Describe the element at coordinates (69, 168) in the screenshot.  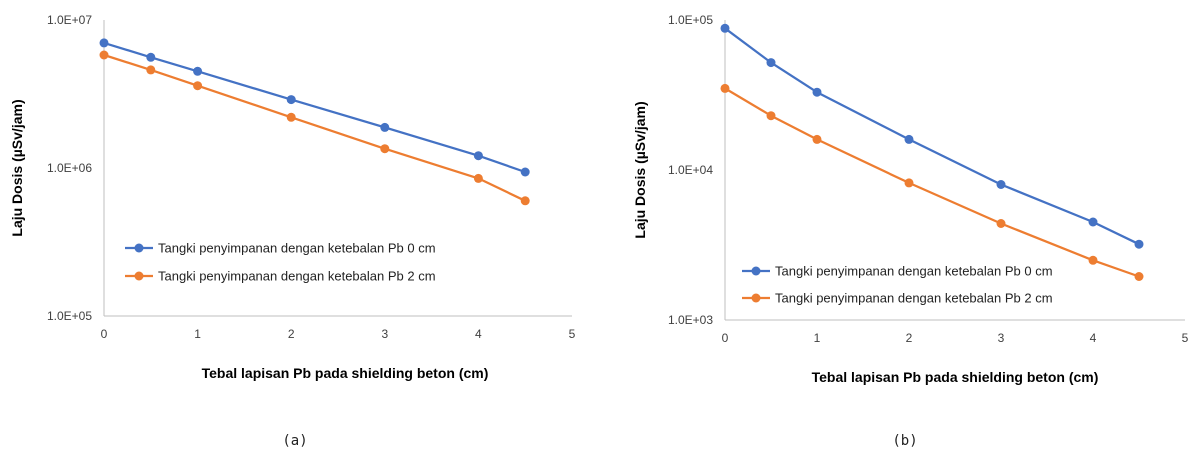
I see `chart-a-y-tick-label: 1.0E+06` at that location.